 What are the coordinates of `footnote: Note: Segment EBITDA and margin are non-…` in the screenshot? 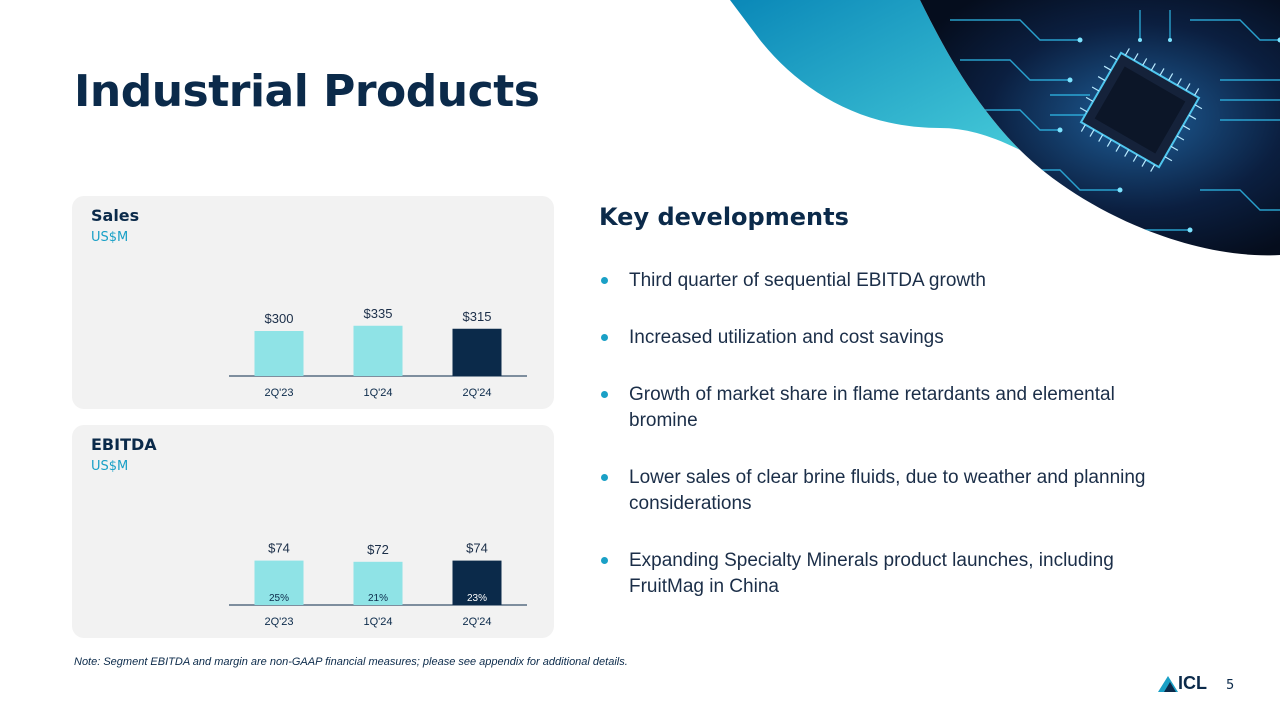 It's located at (351, 662).